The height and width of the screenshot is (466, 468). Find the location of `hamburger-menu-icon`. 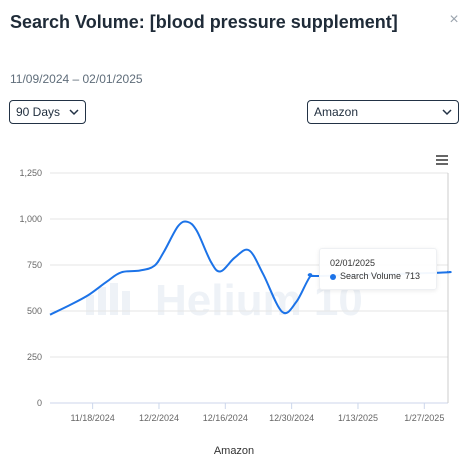

hamburger-menu-icon is located at coordinates (442, 161).